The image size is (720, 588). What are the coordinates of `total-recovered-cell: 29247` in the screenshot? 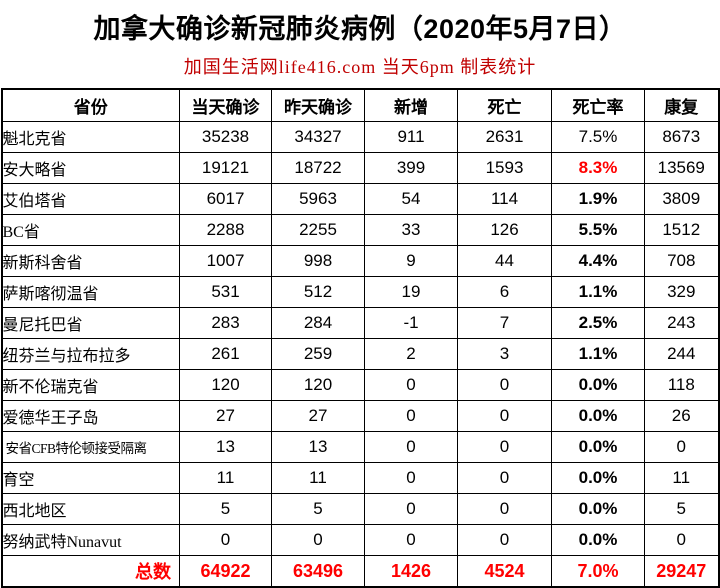 It's located at (681, 571).